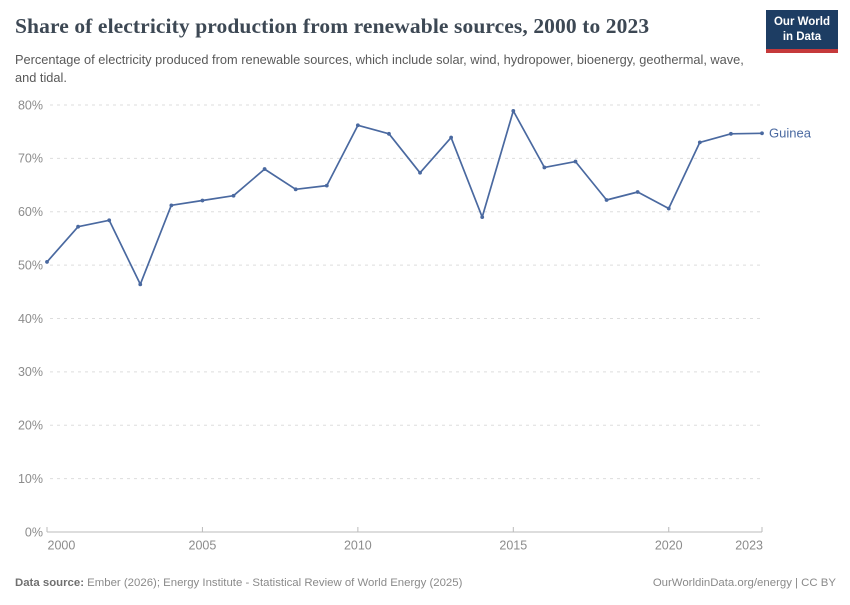 The width and height of the screenshot is (850, 605). I want to click on data-point-2002, so click(109, 220).